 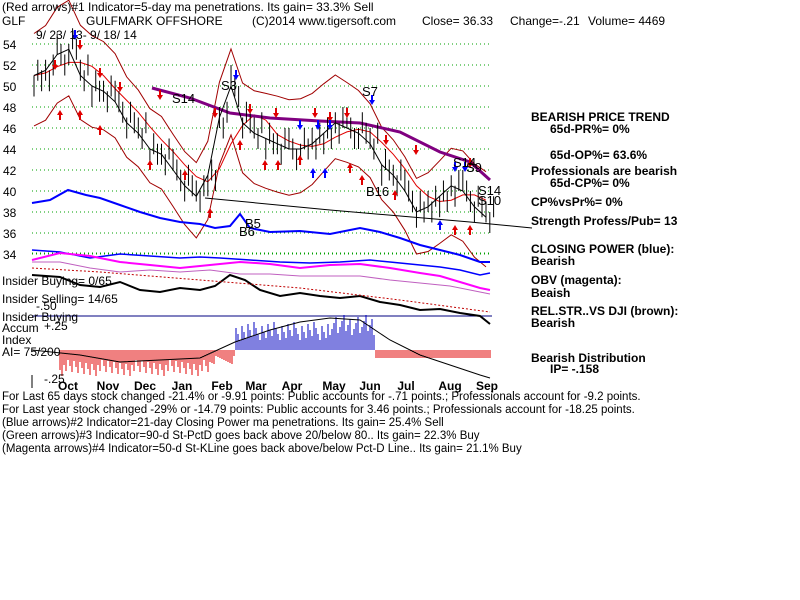 What do you see at coordinates (57, 281) in the screenshot?
I see `insider-buying: Insider Buying= 0/65` at bounding box center [57, 281].